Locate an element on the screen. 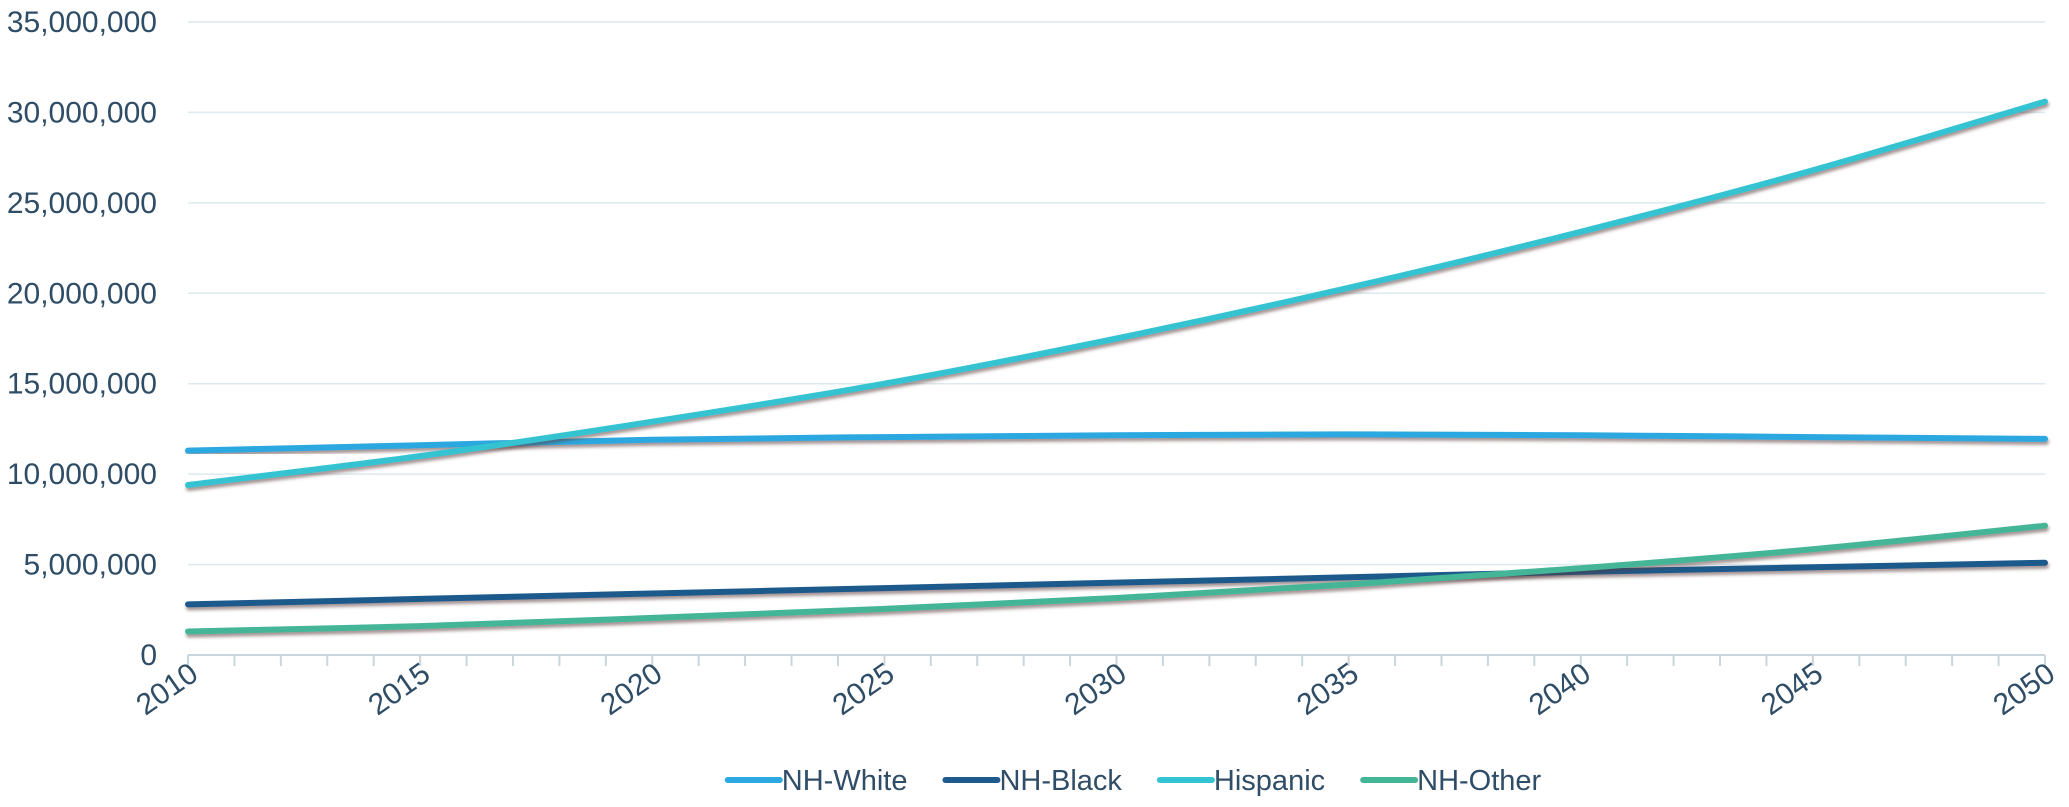 The width and height of the screenshot is (2069, 807). y-tick-label: 25,000,000 is located at coordinates (82, 203).